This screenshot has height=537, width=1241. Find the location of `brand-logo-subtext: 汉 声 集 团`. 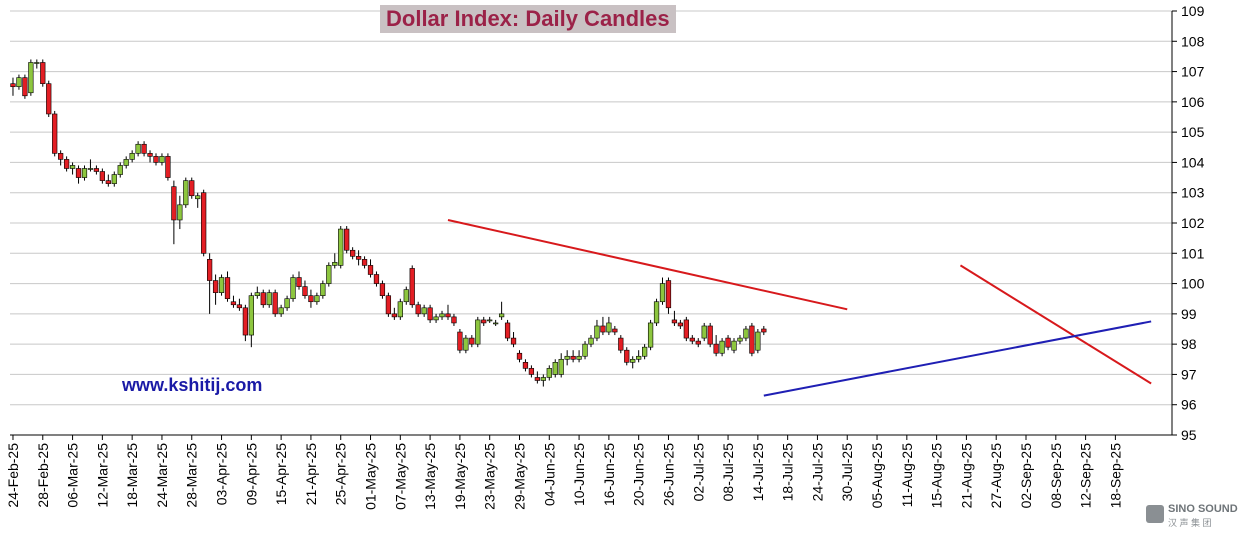

brand-logo-subtext: 汉 声 集 团 is located at coordinates (1190, 523).